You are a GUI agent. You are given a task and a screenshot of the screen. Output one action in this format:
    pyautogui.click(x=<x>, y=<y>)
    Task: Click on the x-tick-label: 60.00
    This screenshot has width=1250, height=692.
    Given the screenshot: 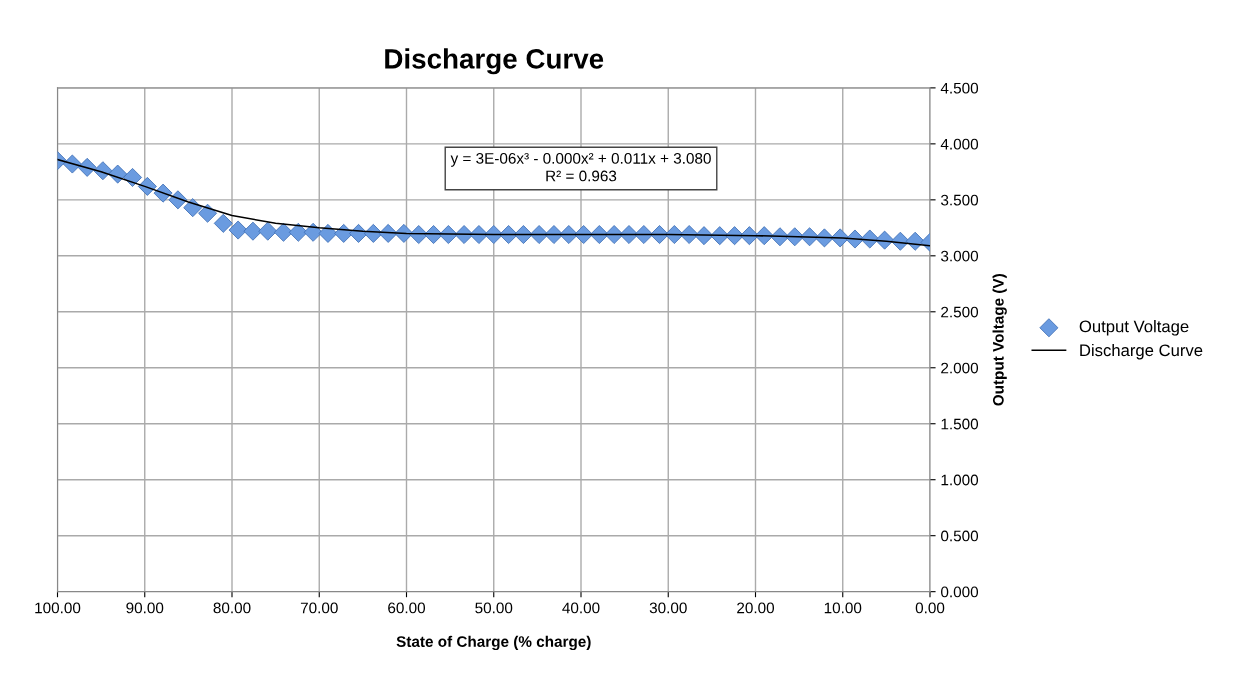 What is the action you would take?
    pyautogui.click(x=407, y=608)
    